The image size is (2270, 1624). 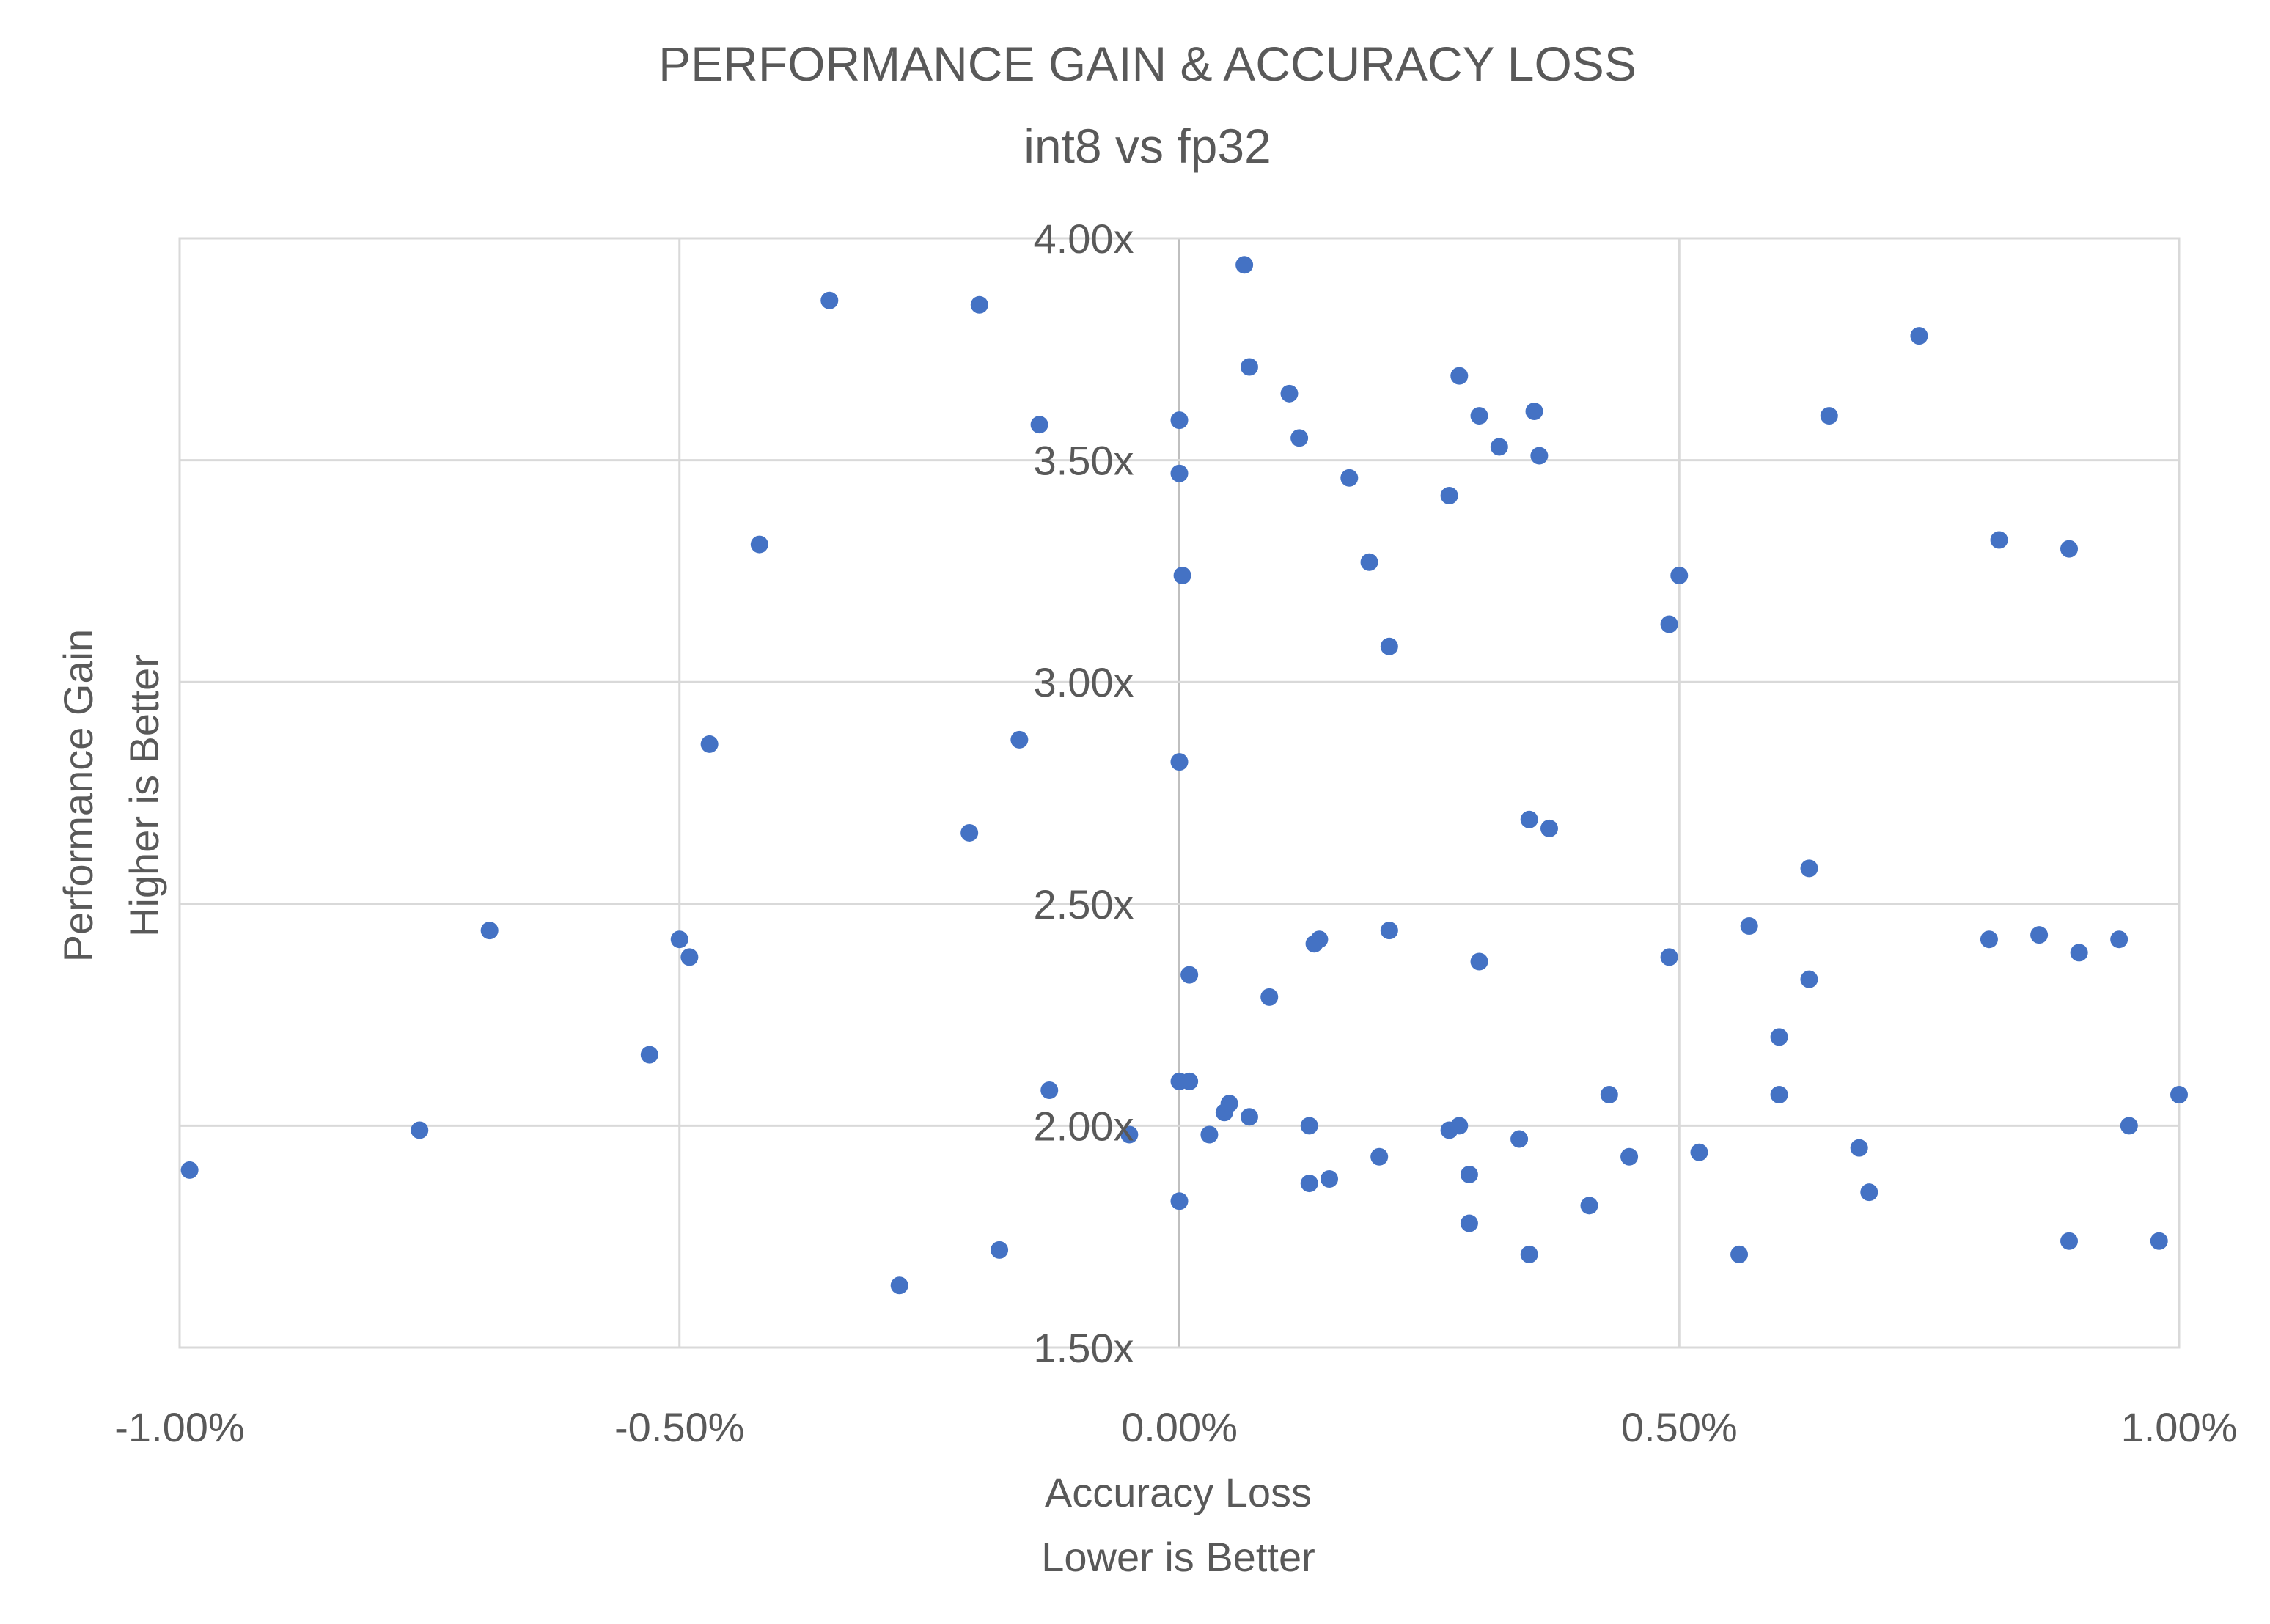 I want to click on x-tick-label: -1.00%, so click(x=179, y=1427).